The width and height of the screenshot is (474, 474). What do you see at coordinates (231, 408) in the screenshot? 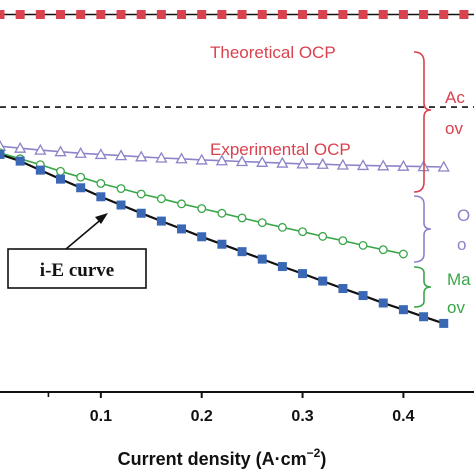
I see `x-axis-ticks: 0.10.20.30.40.` at bounding box center [231, 408].